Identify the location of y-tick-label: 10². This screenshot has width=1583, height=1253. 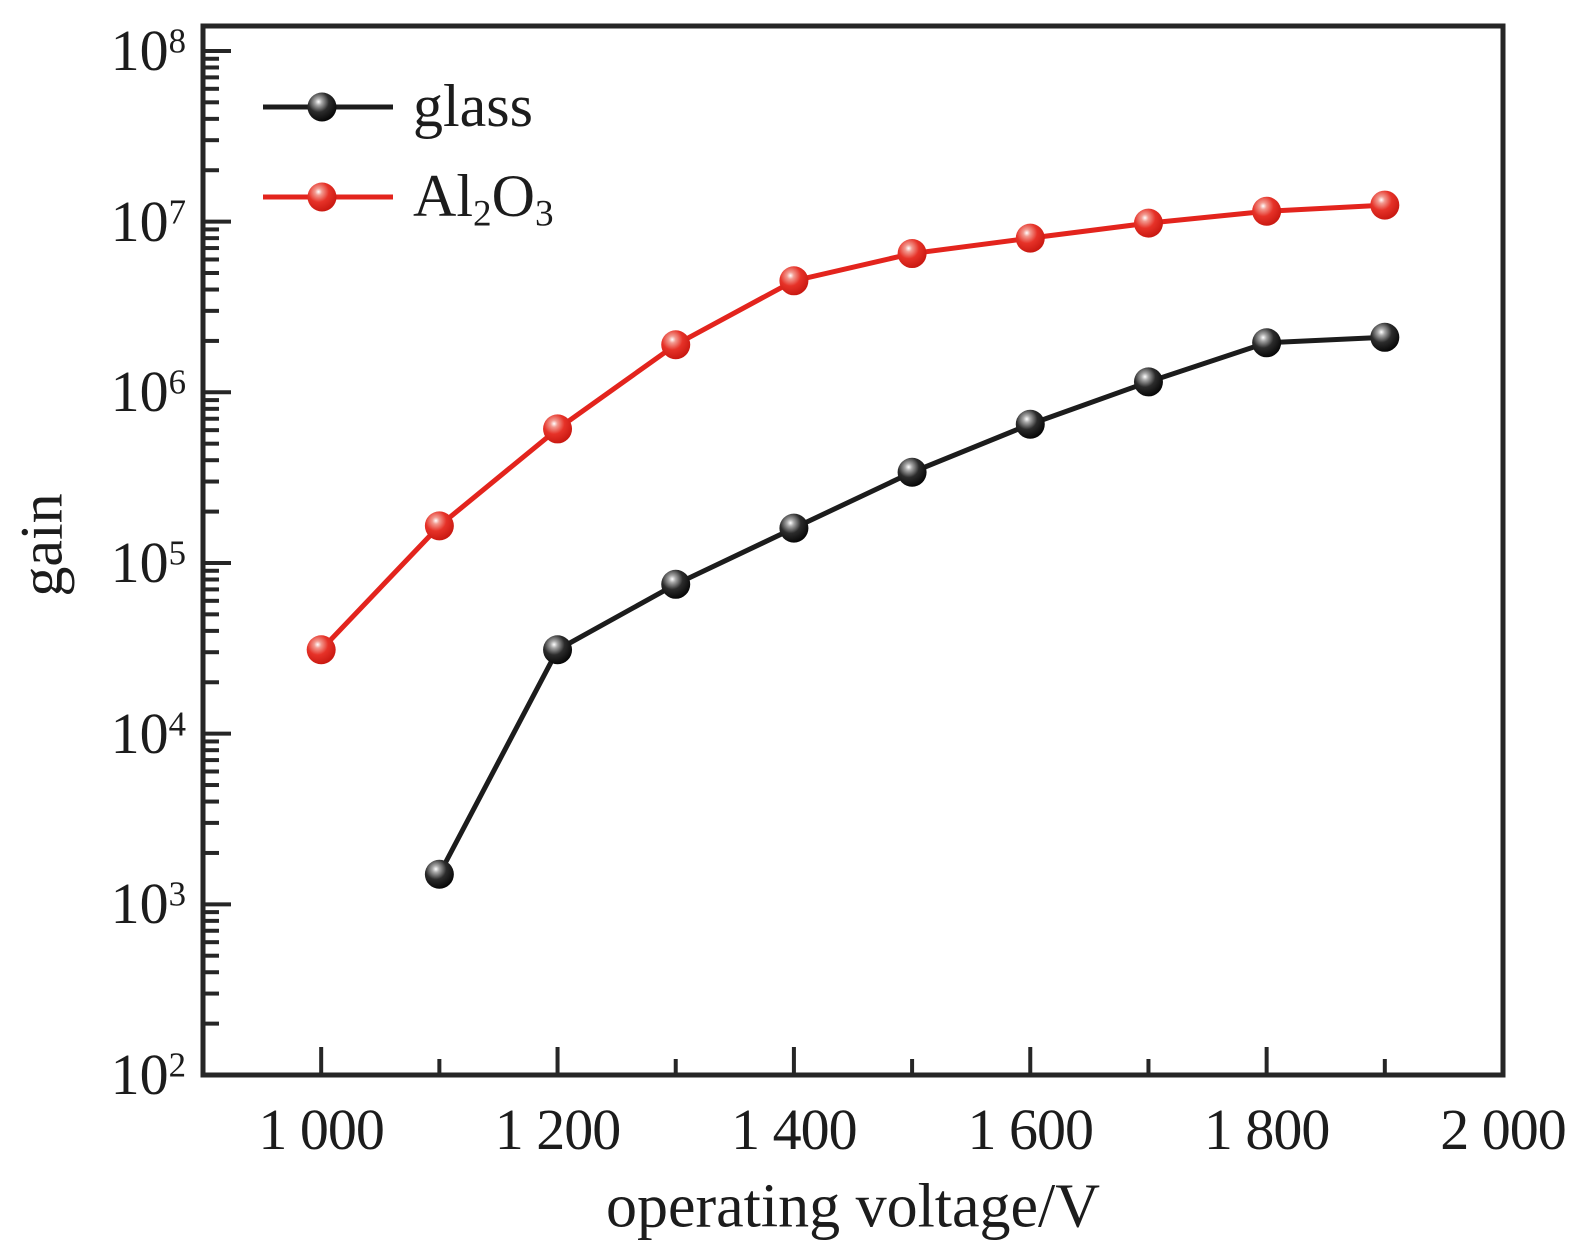
(148, 1074).